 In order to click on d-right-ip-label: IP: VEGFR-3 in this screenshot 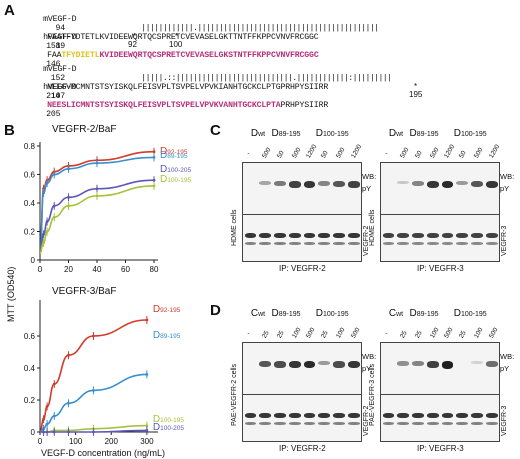, I will do `click(440, 448)`.